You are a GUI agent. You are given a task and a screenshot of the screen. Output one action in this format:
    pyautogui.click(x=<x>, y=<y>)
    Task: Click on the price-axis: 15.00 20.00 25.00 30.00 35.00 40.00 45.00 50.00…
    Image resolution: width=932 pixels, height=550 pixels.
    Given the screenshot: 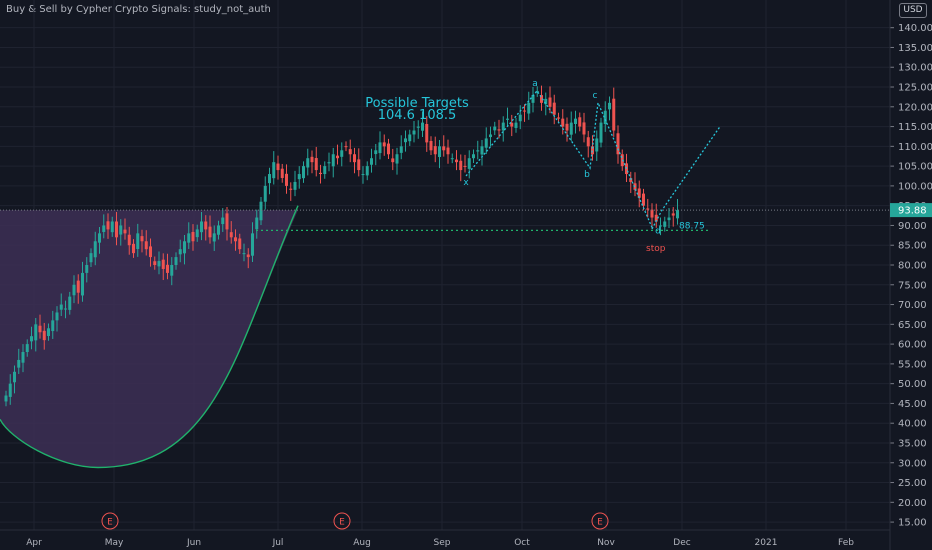 What is the action you would take?
    pyautogui.click(x=910, y=275)
    